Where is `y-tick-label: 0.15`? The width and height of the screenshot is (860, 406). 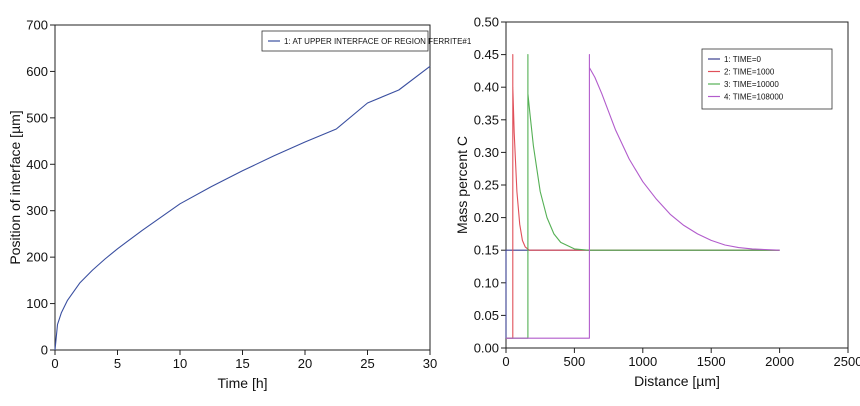
y-tick-label: 0.15 is located at coordinates (486, 250).